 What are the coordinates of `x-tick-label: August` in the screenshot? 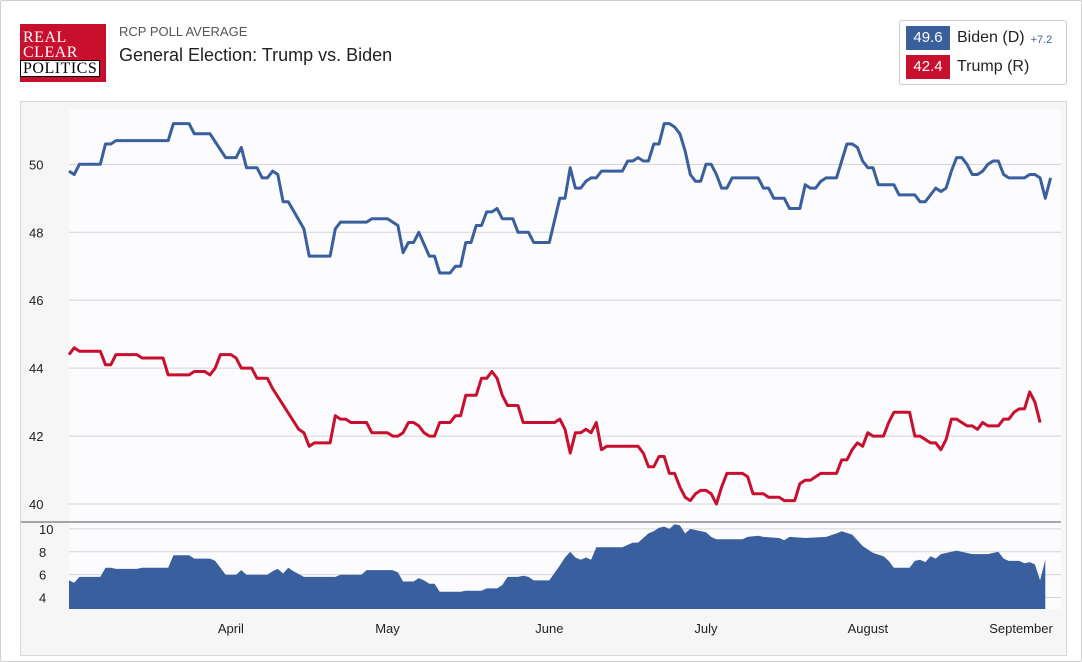 It's located at (868, 628).